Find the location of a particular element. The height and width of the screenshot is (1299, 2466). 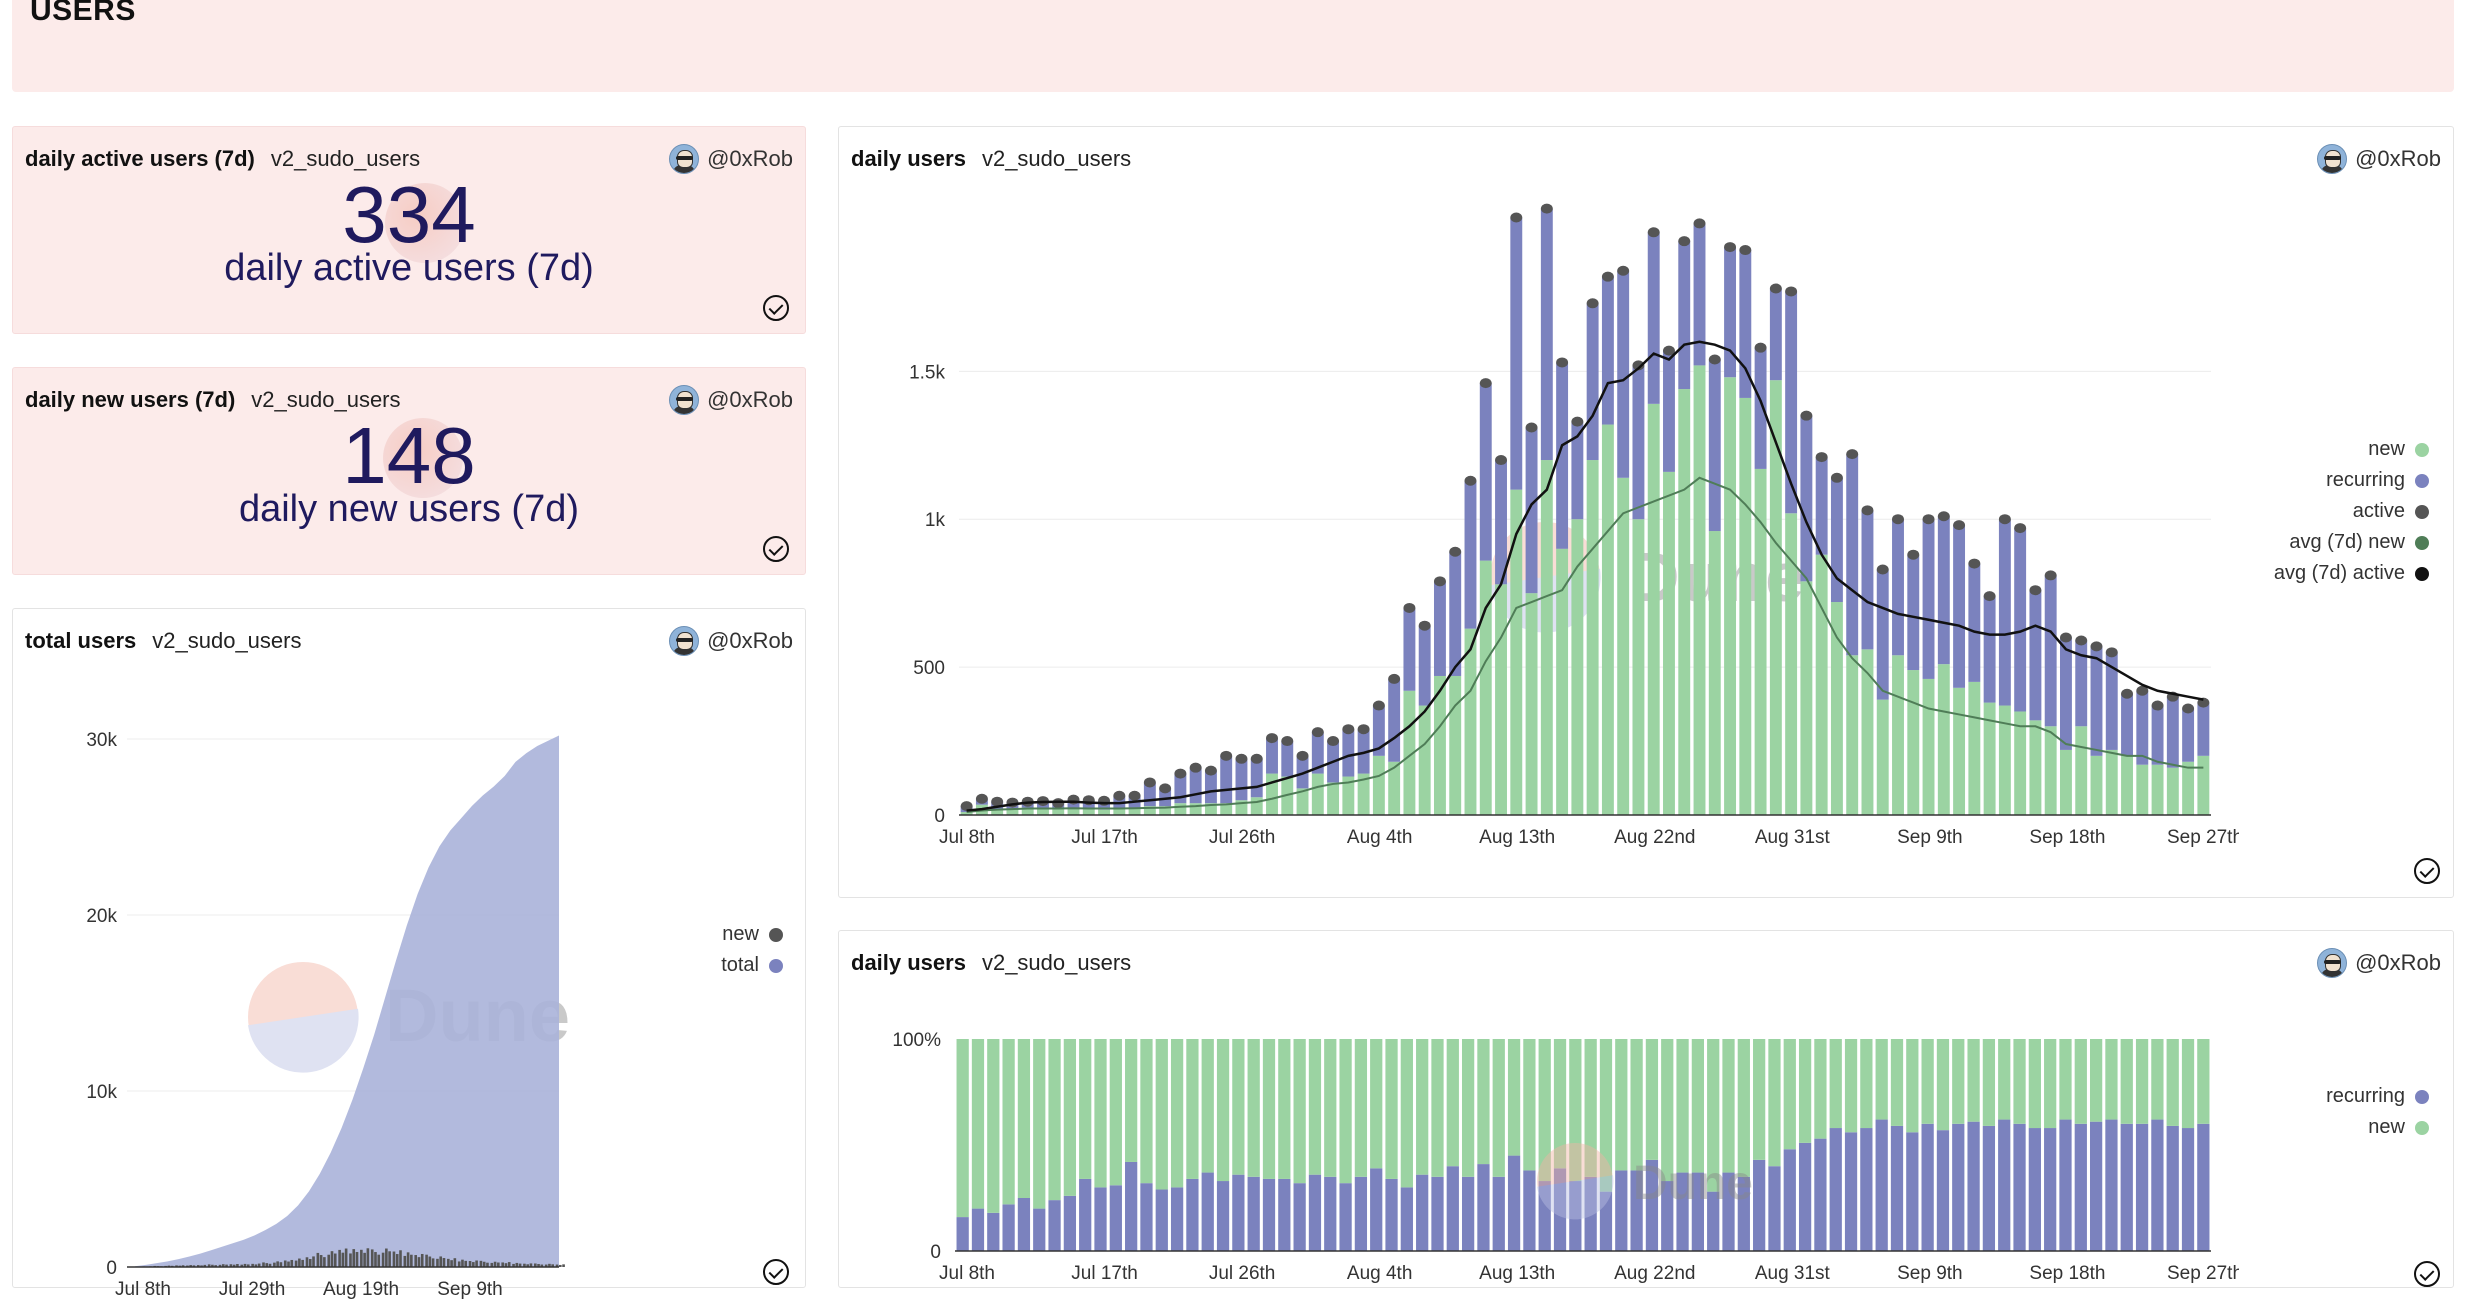

panel-title: total users is located at coordinates (80, 641).